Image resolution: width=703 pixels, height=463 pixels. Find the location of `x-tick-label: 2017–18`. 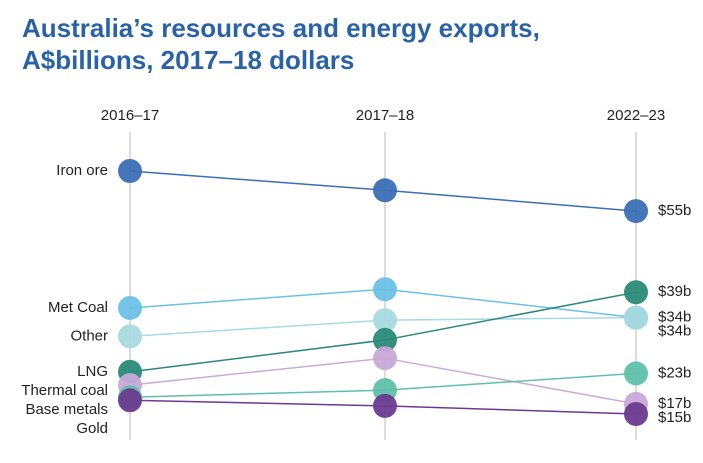

x-tick-label: 2017–18 is located at coordinates (385, 115).